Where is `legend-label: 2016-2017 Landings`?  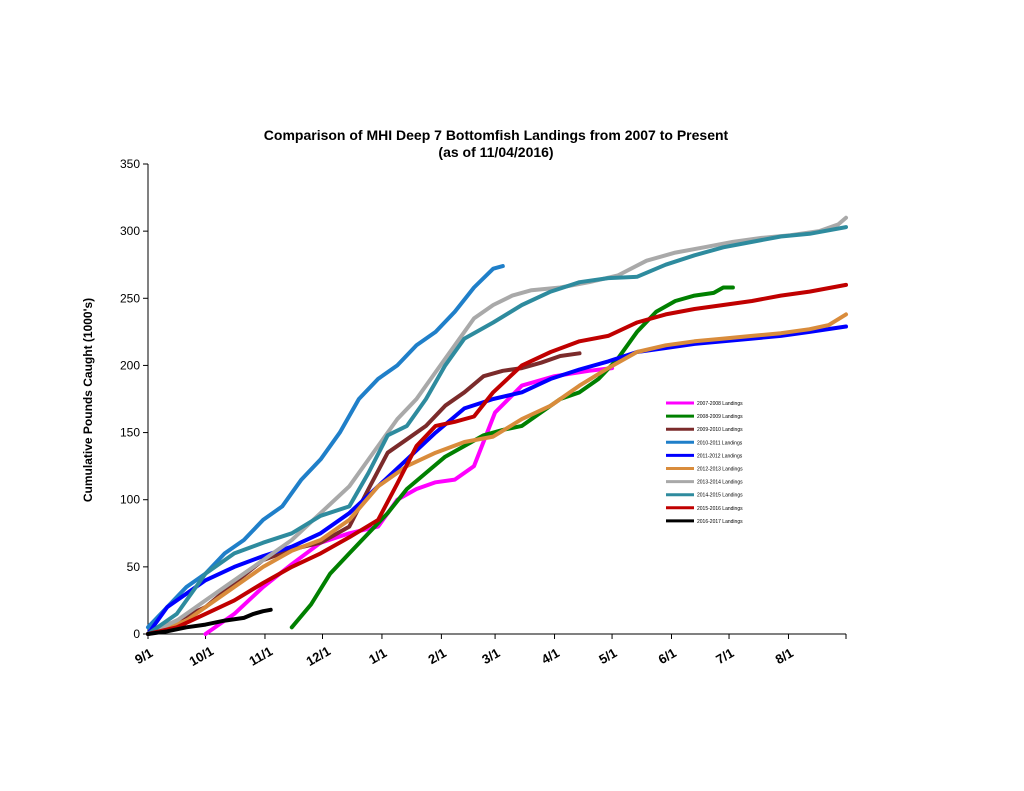
legend-label: 2016-2017 Landings is located at coordinates (720, 522).